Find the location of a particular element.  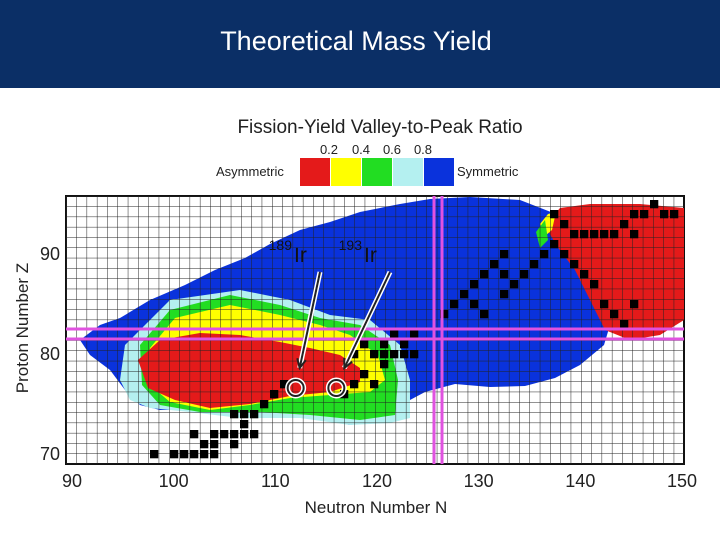

x-tick-label: 130 is located at coordinates (479, 481).